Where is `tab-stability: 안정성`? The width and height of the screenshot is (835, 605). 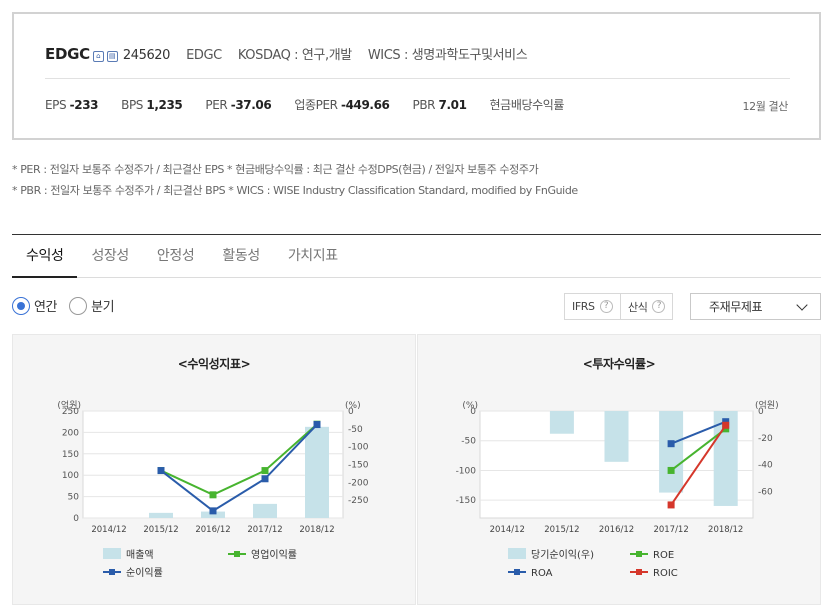
tab-stability: 안정성 is located at coordinates (175, 256).